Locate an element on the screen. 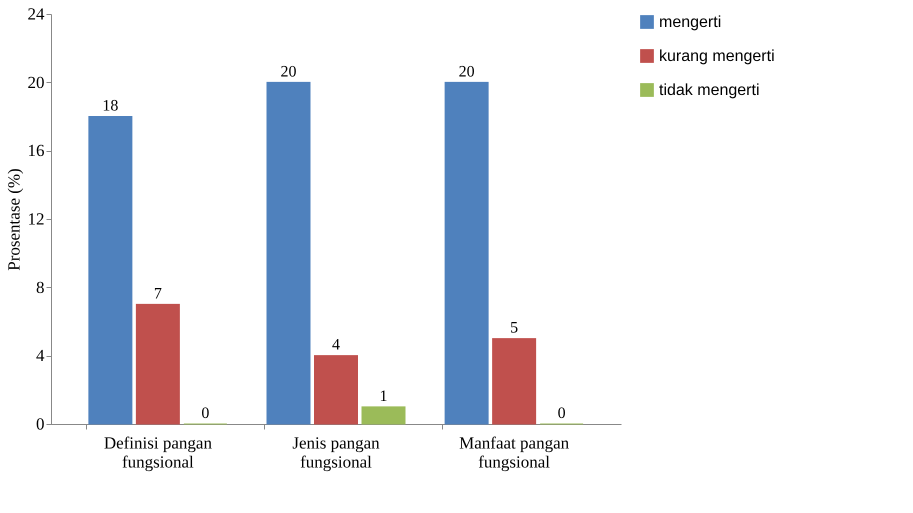 This screenshot has width=913, height=513. legend-label: tidak mengerti is located at coordinates (709, 90).